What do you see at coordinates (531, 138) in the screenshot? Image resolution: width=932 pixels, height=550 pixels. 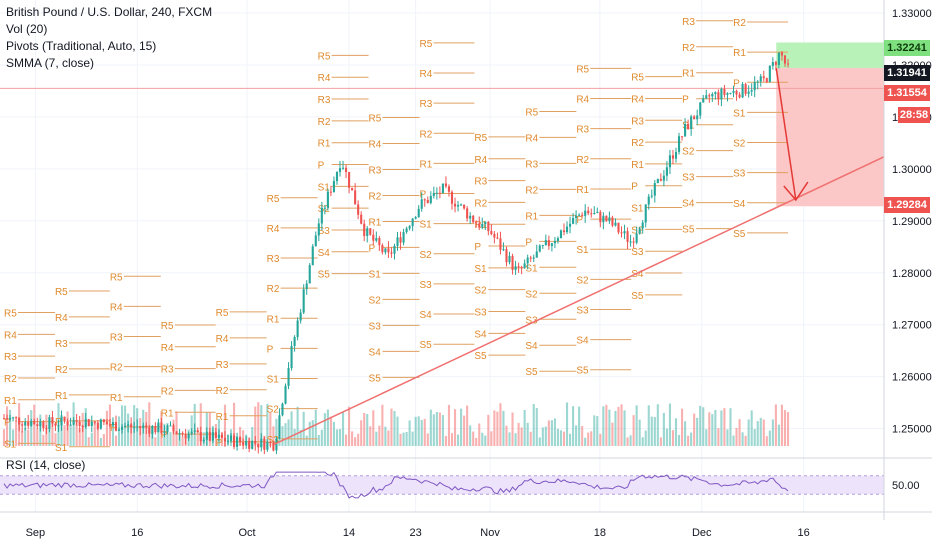 I see `pivot-label: R4` at bounding box center [531, 138].